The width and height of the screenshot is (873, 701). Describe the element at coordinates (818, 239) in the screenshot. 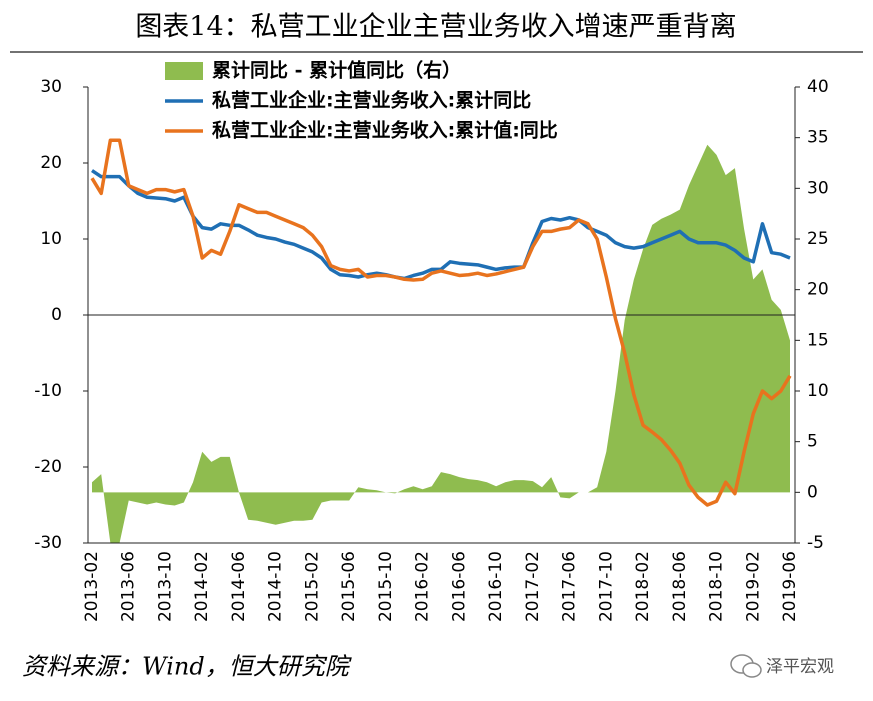

I see `y2-tick-label: 25` at that location.